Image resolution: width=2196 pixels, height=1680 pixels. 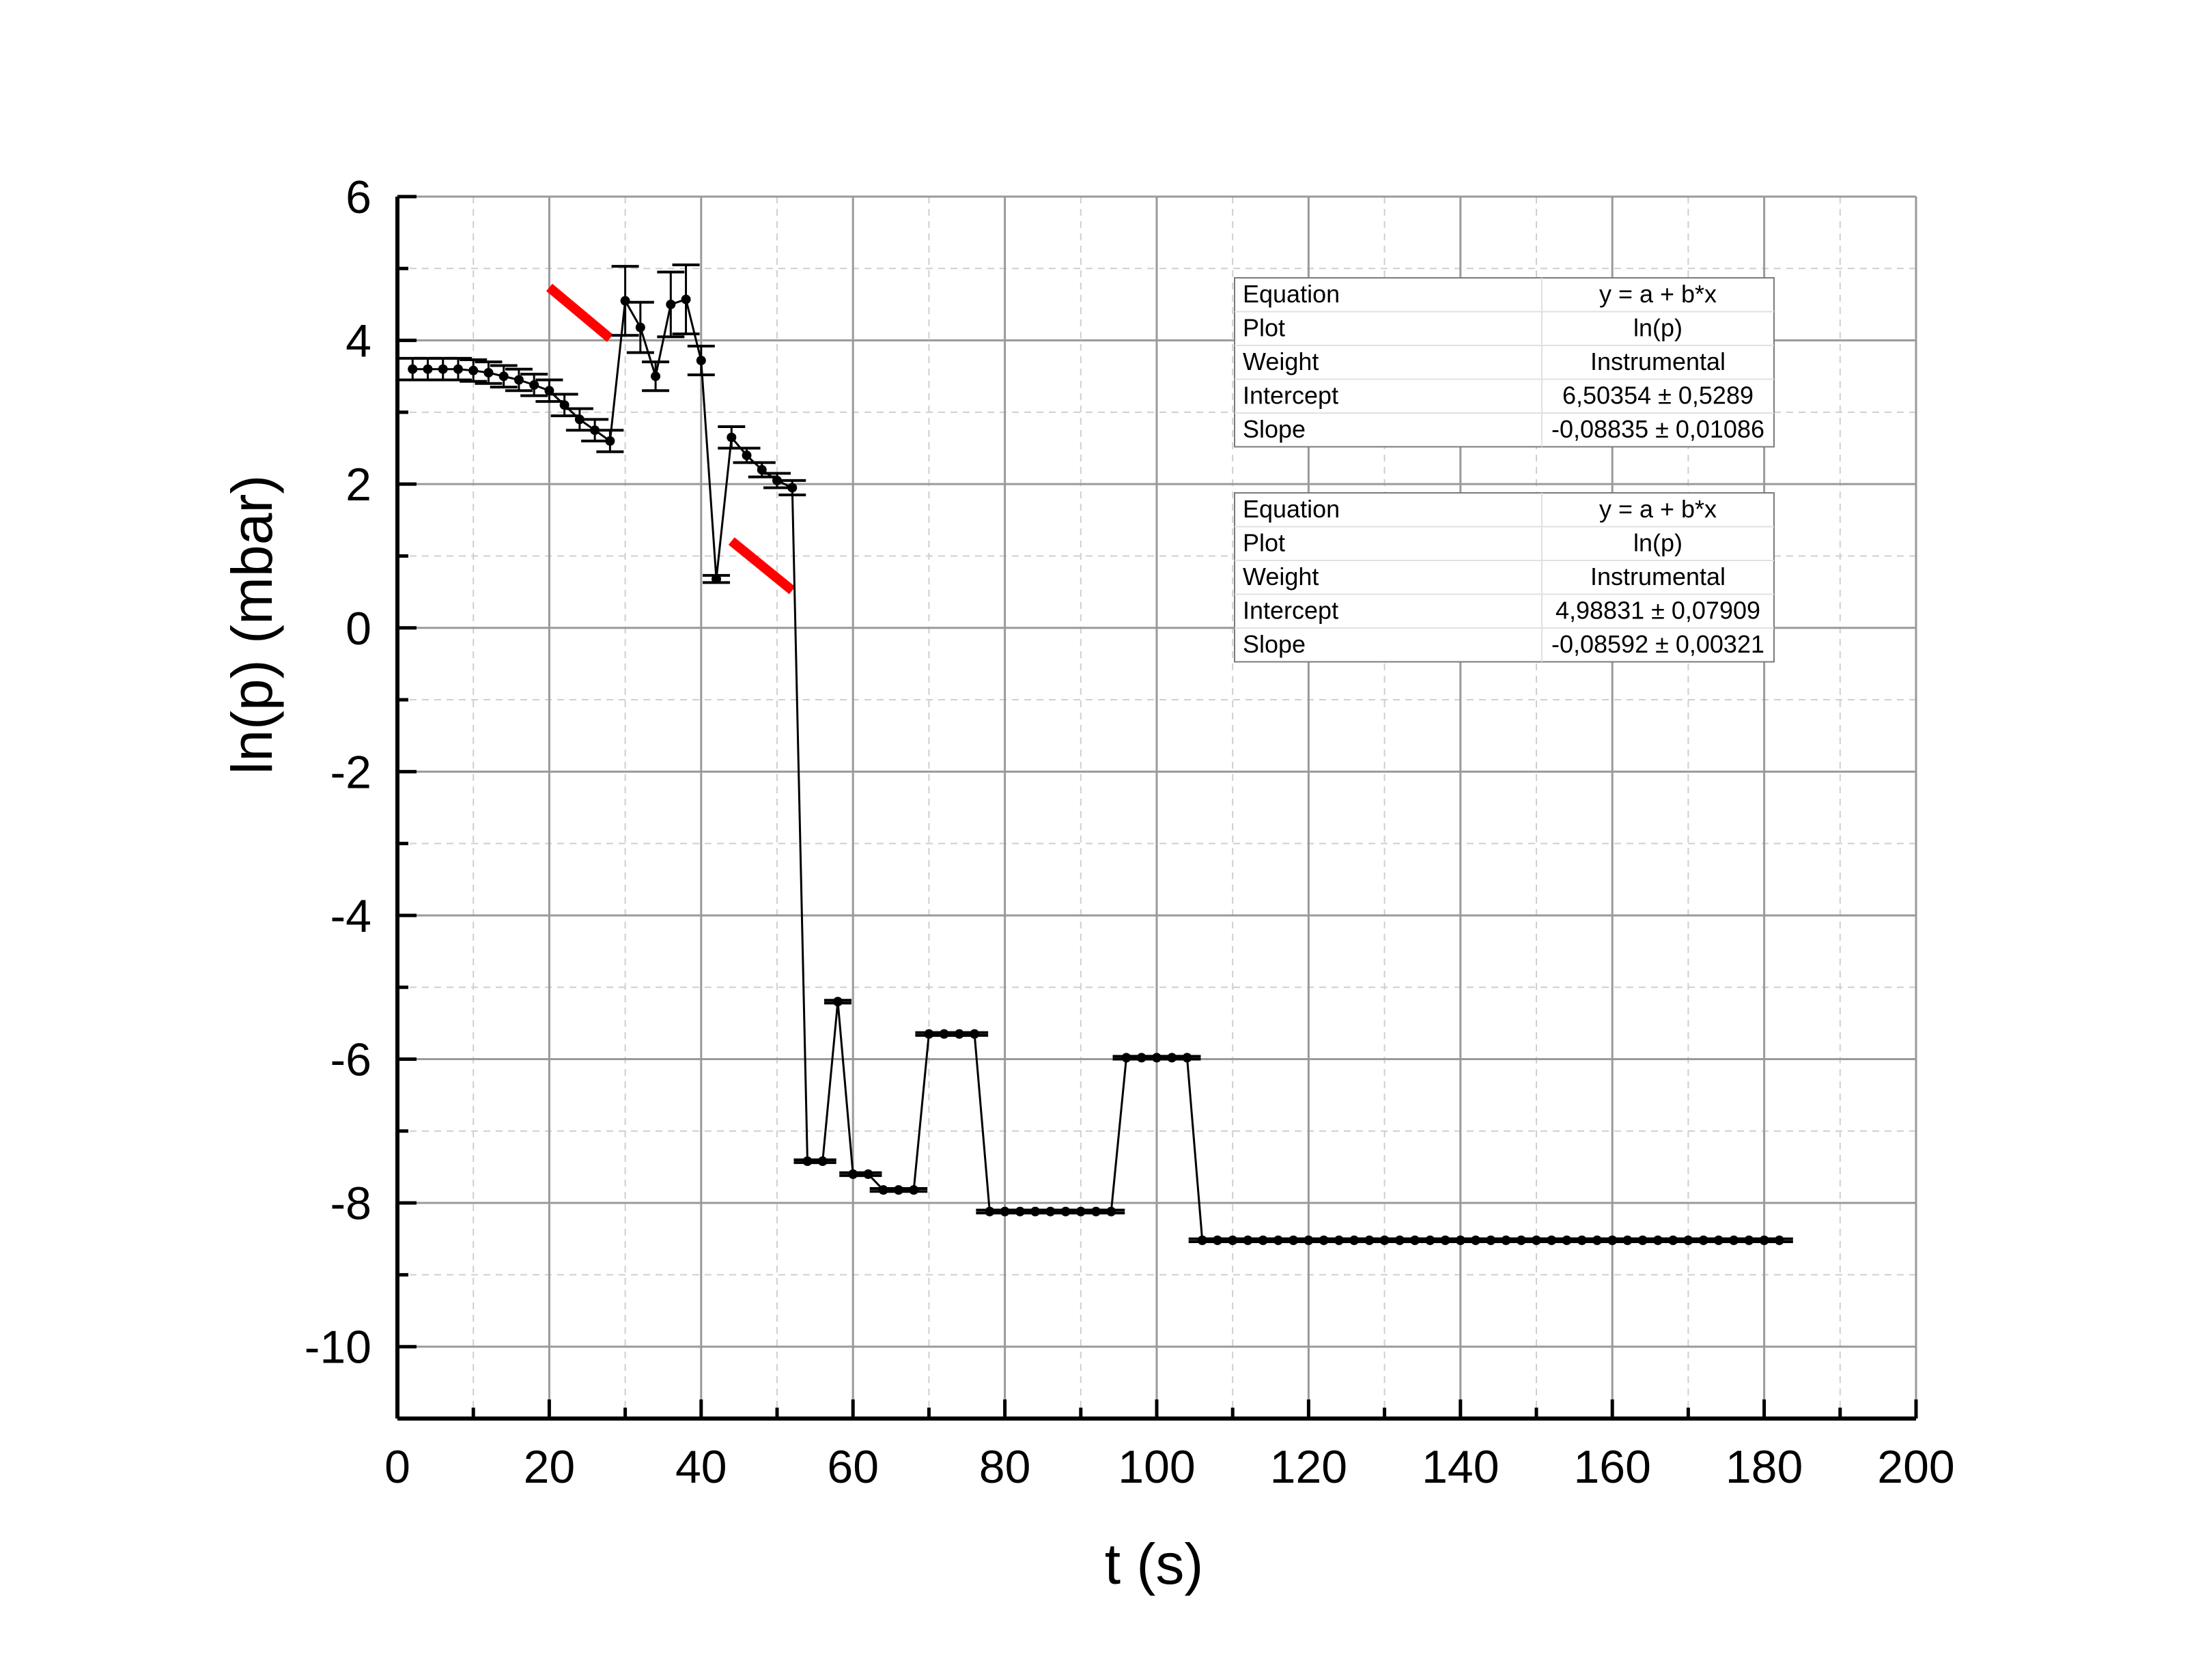 What do you see at coordinates (1764, 1467) in the screenshot?
I see `x-tick-label: 180` at bounding box center [1764, 1467].